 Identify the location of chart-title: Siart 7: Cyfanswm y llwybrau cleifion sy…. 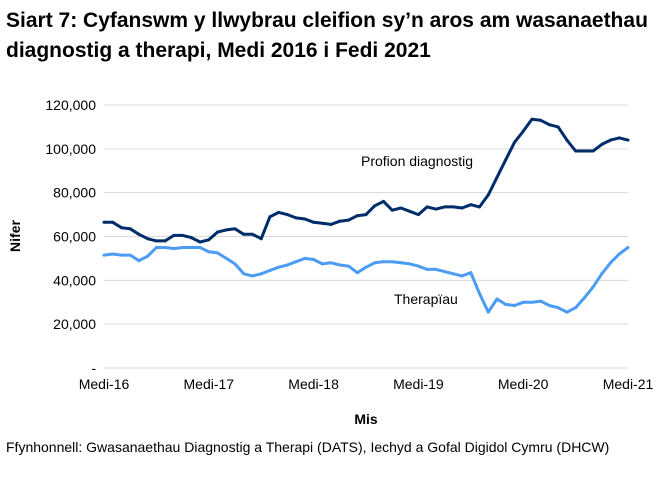
(327, 35).